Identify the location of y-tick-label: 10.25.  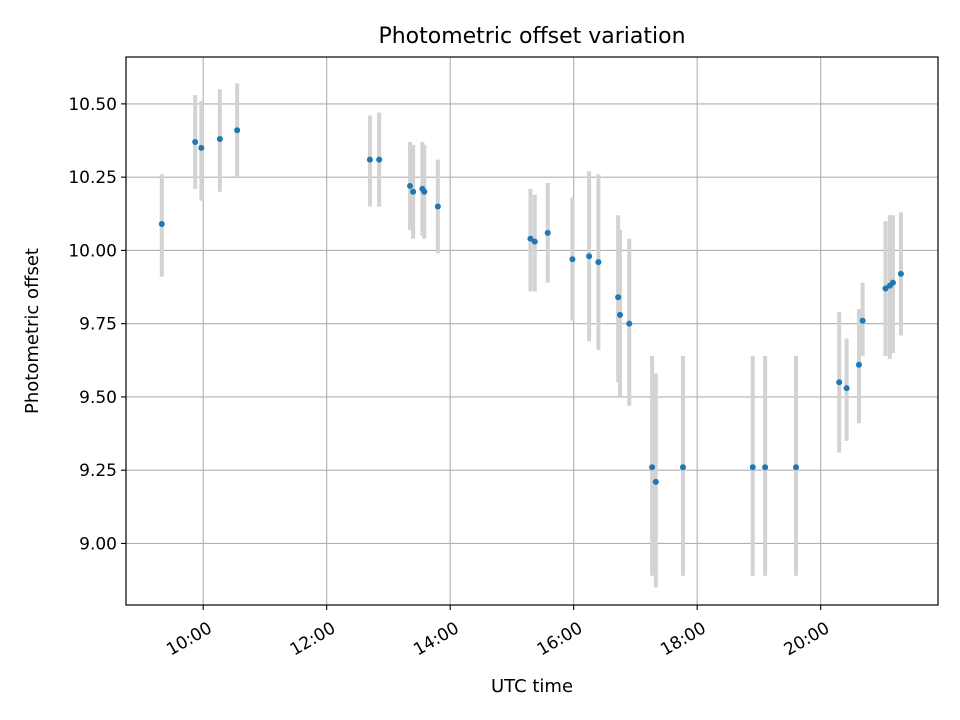
(92, 178).